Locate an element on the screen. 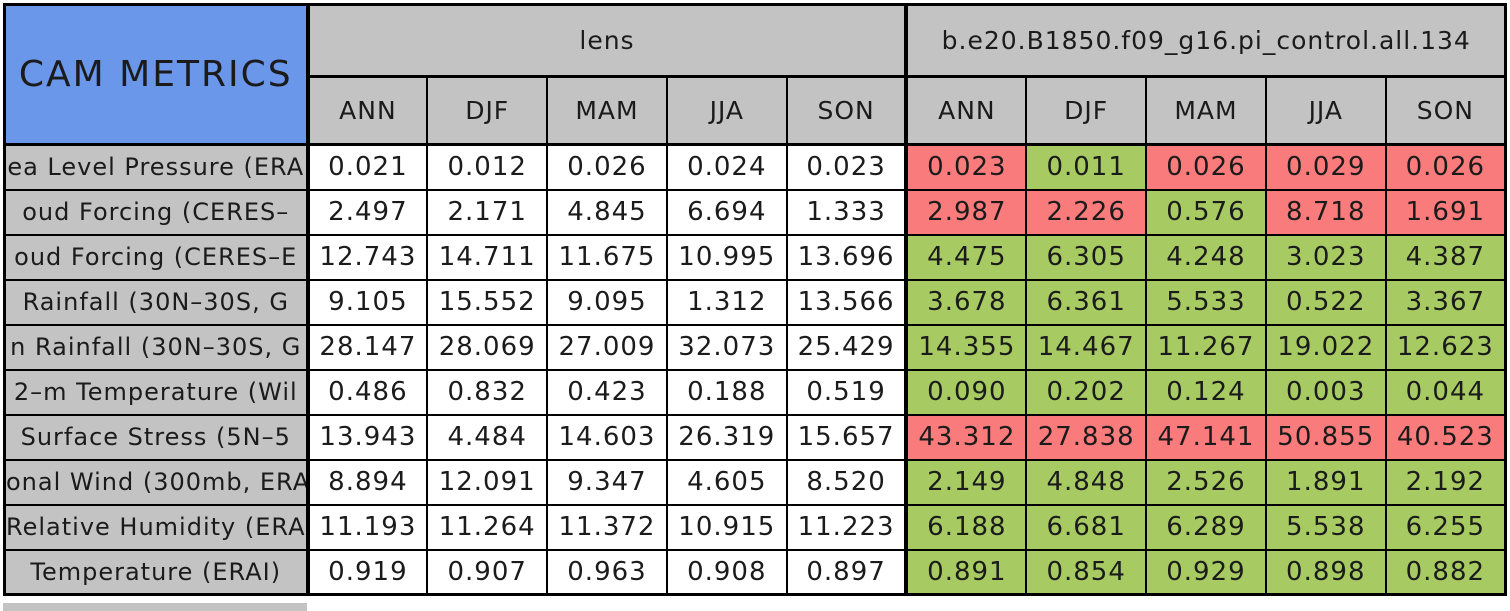  lens-value: 0.012 is located at coordinates (487, 167).